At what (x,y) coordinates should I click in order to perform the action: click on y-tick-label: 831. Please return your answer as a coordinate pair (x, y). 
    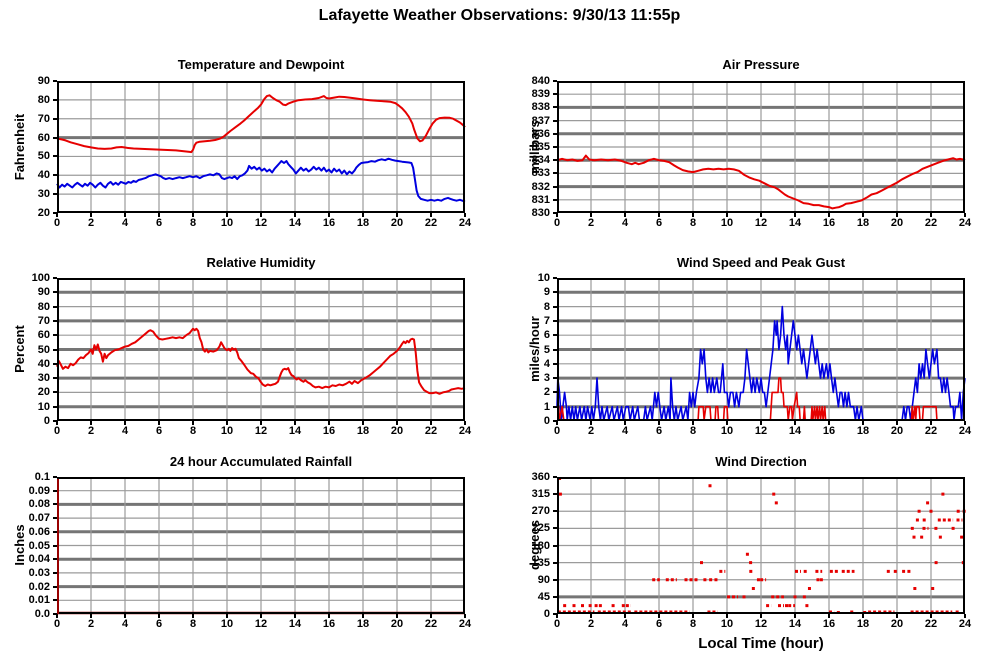
    Looking at the image, I should click on (540, 199).